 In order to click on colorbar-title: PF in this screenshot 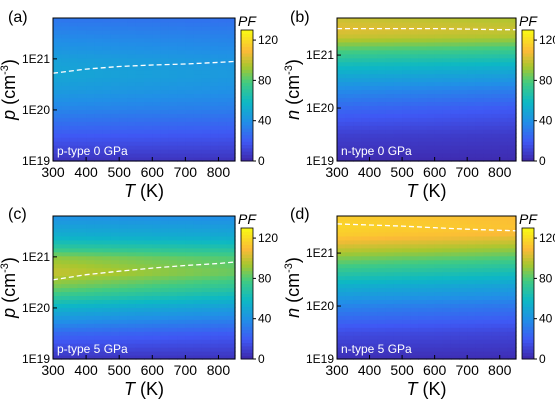, I will do `click(528, 219)`.